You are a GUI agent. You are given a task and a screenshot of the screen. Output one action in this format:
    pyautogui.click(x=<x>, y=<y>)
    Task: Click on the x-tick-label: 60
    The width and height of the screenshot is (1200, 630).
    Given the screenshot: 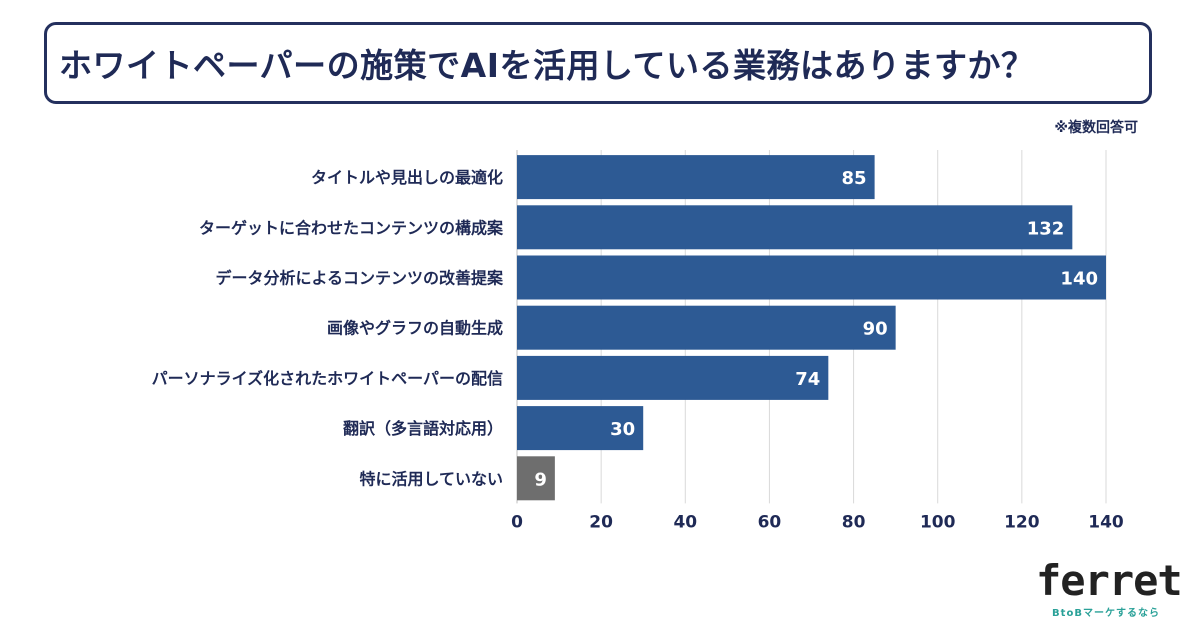 What is the action you would take?
    pyautogui.click(x=770, y=522)
    